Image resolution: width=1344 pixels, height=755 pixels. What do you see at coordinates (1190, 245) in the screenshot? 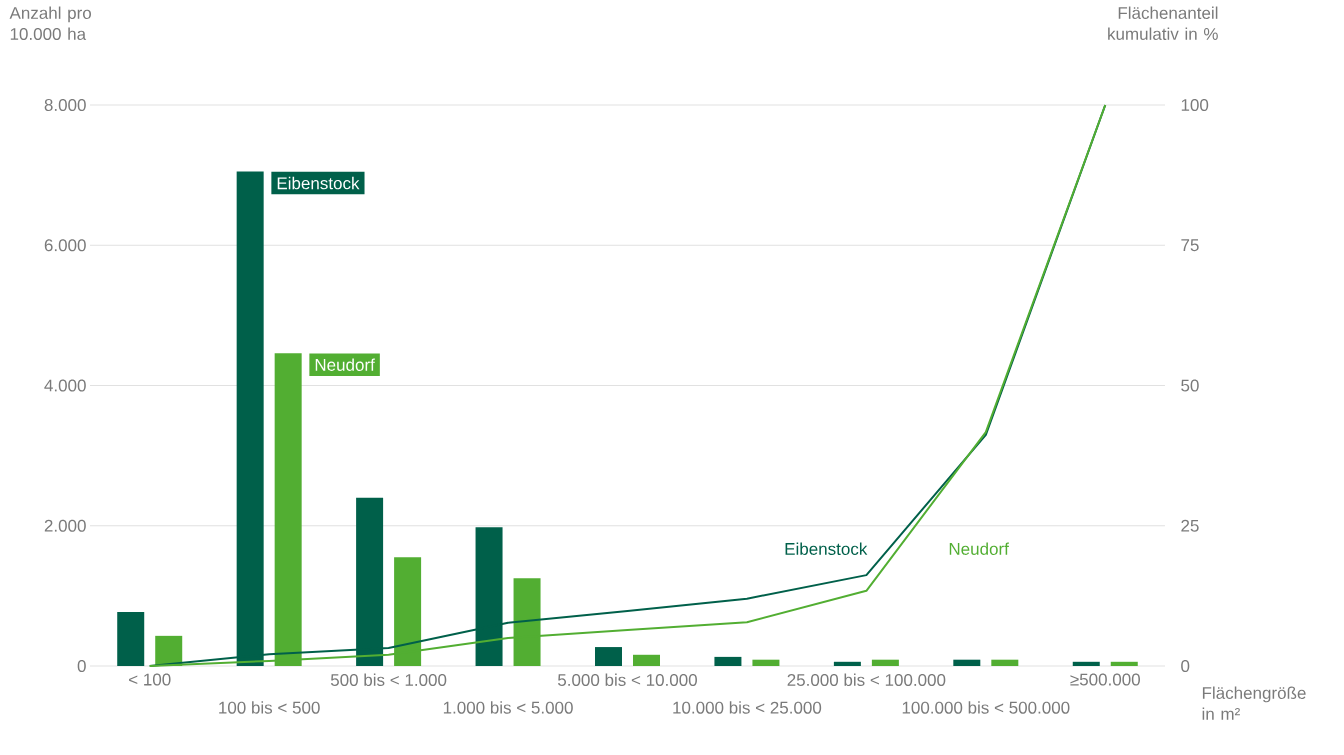
I see `y2-tick-label: 75` at bounding box center [1190, 245].